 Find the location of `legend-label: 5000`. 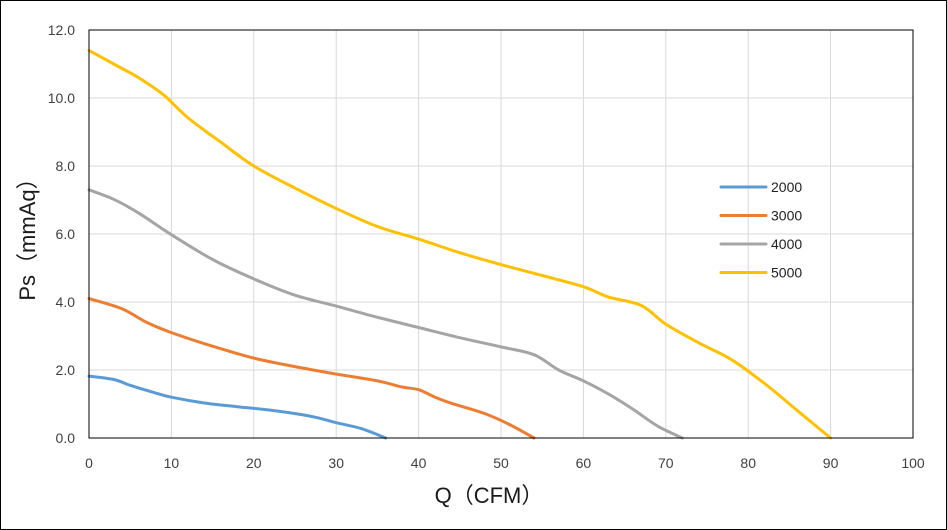

legend-label: 5000 is located at coordinates (786, 273).